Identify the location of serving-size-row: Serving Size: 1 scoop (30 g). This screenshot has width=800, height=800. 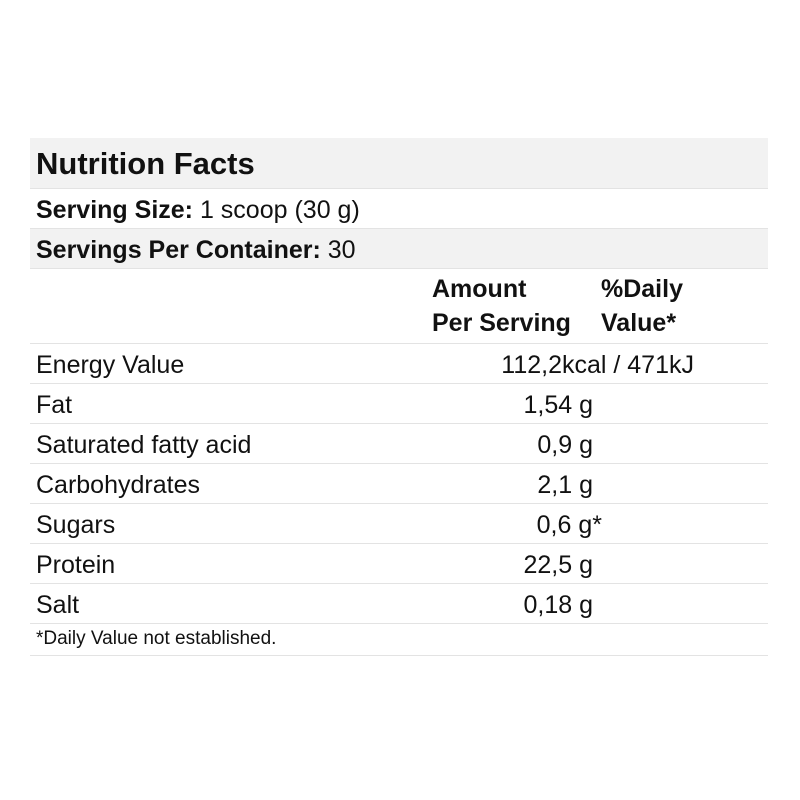
(399, 209).